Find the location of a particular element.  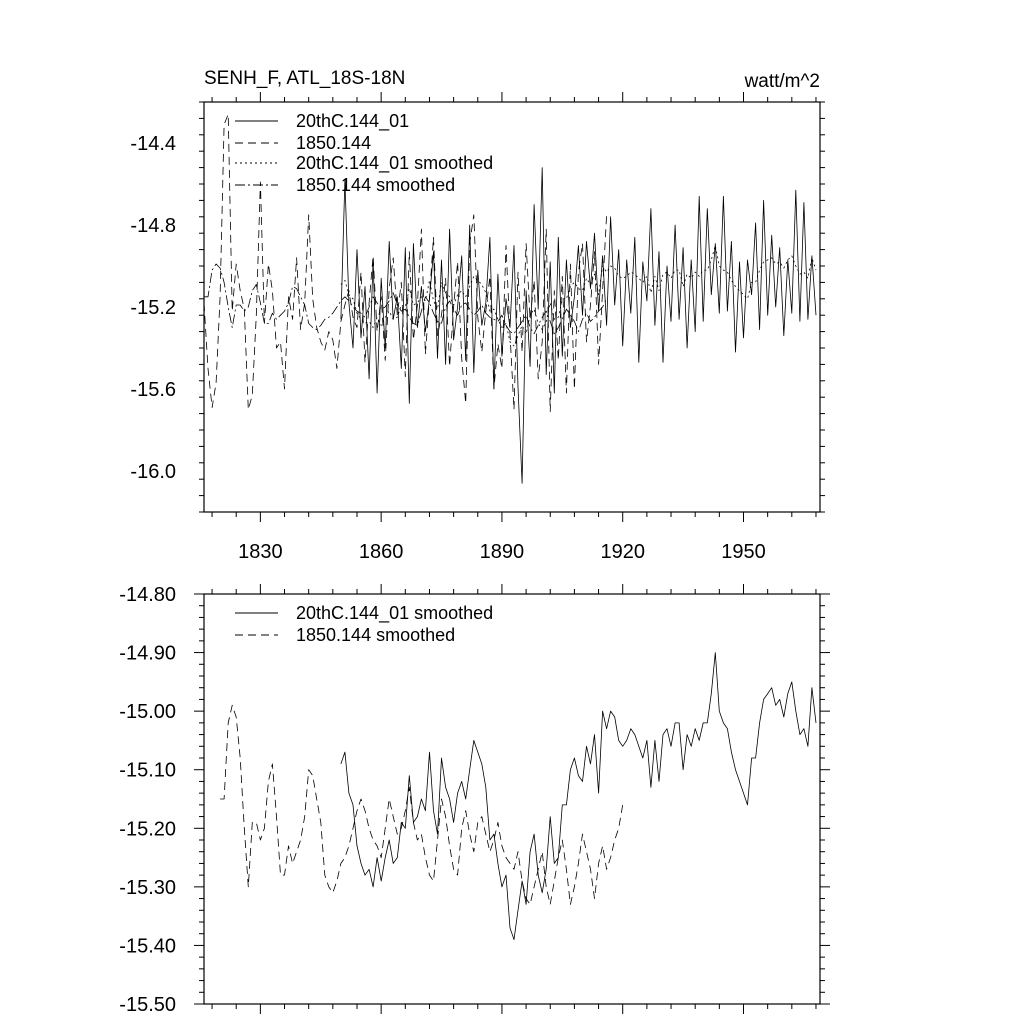

top-title-right: watt/m^2 is located at coordinates (782, 81).